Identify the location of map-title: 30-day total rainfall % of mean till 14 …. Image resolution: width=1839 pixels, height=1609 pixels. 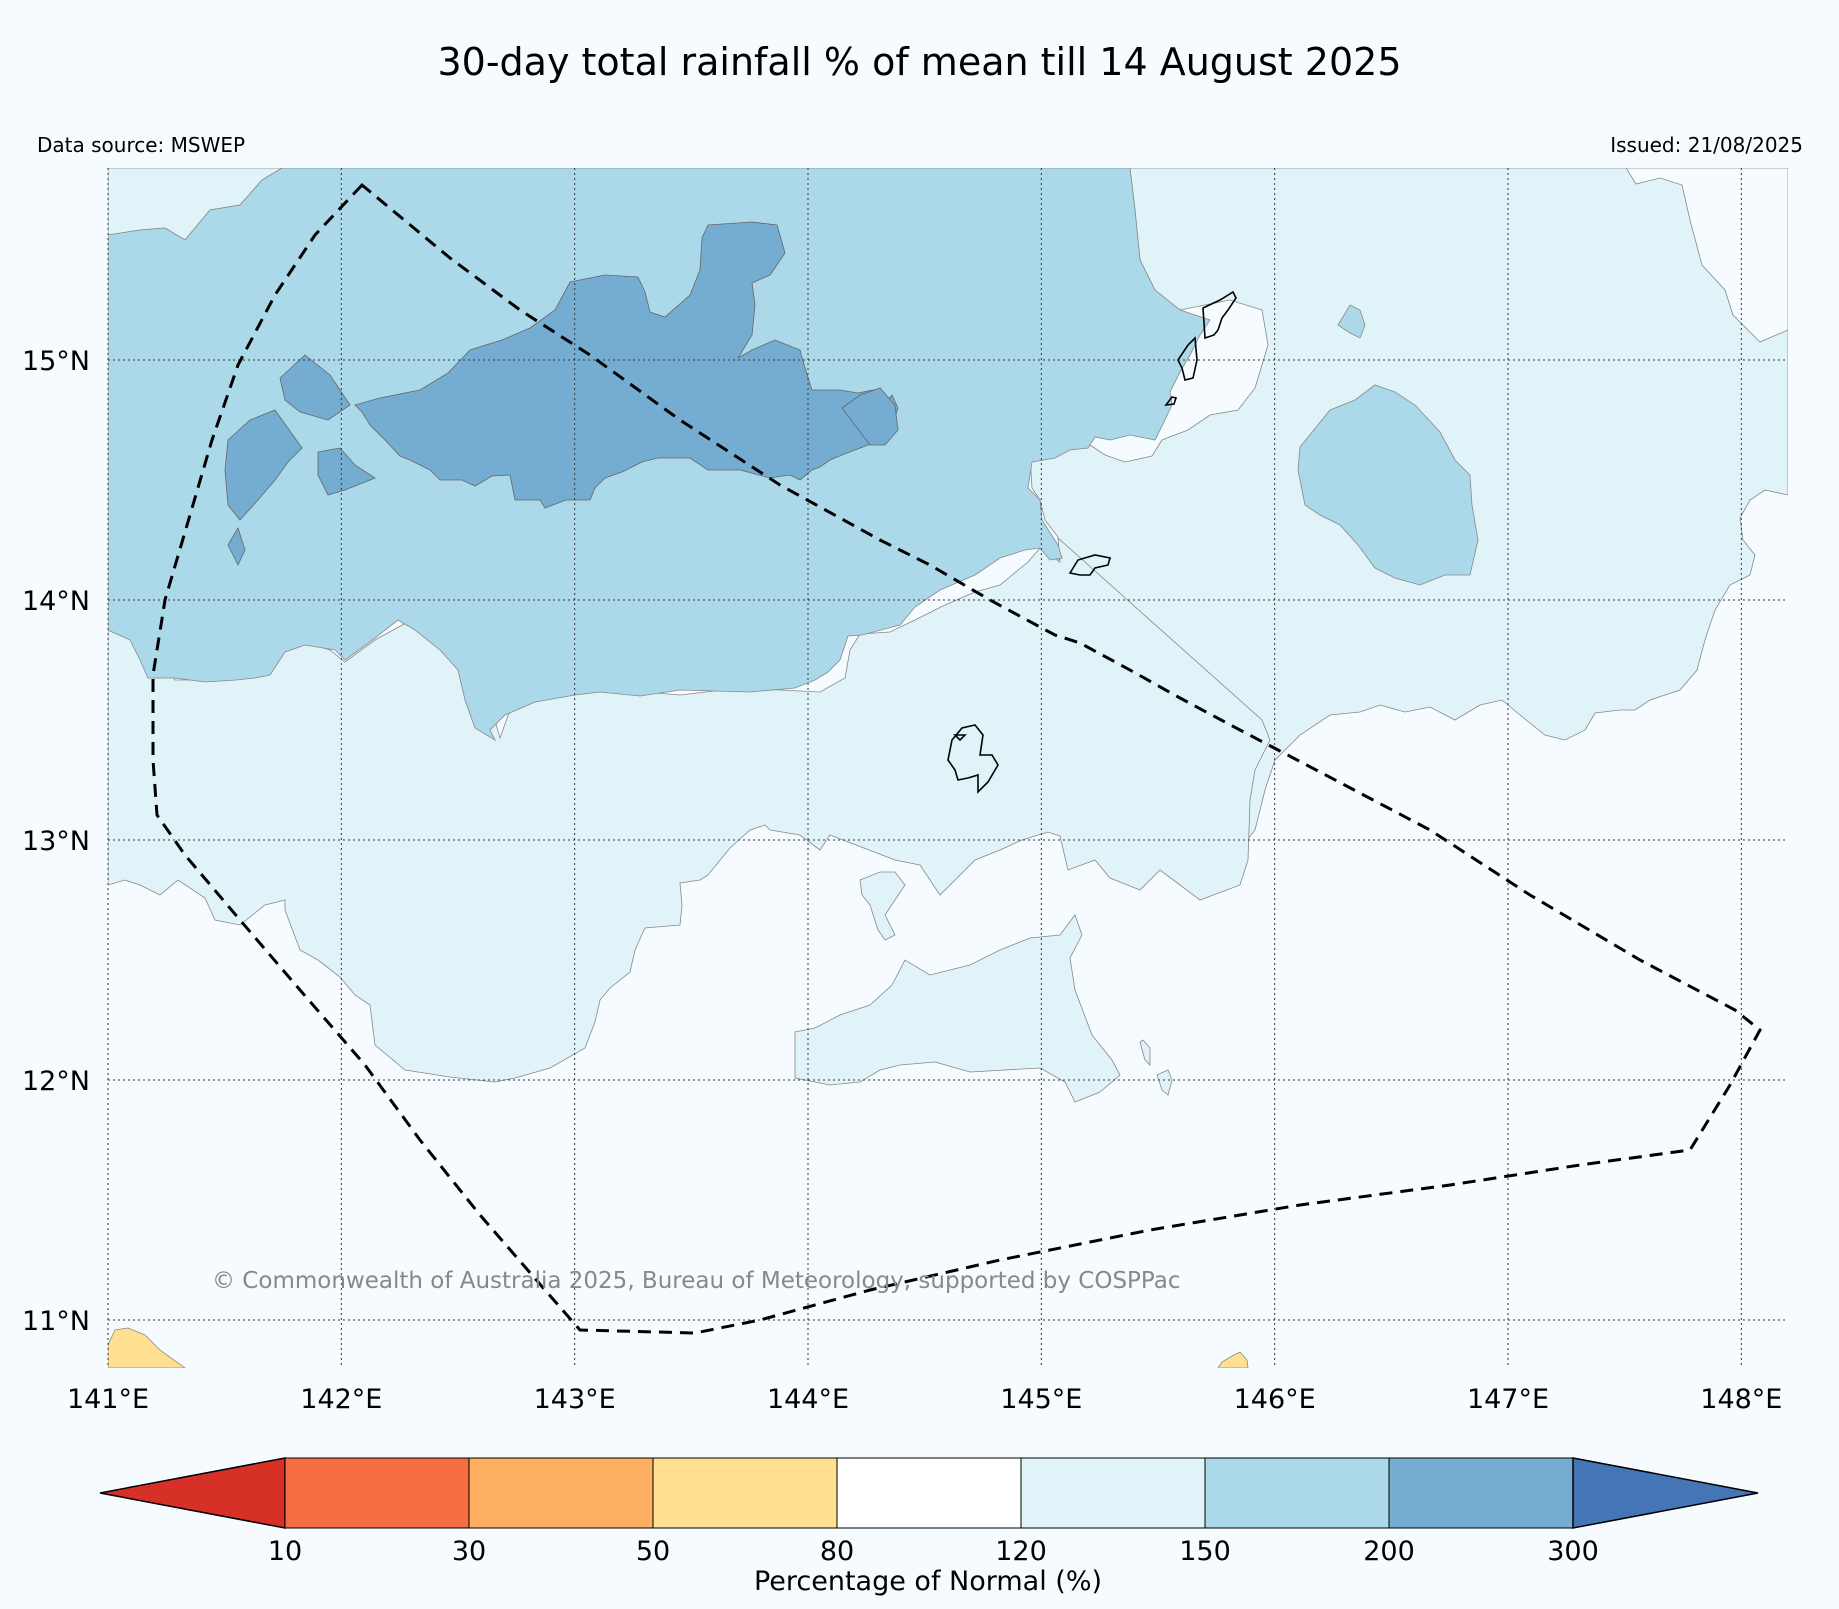
(919, 62).